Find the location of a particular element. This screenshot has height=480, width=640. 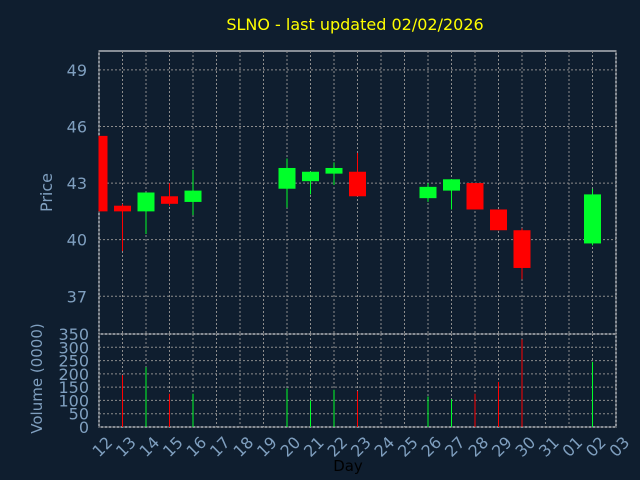

day-axis-label: Day is located at coordinates (348, 466).